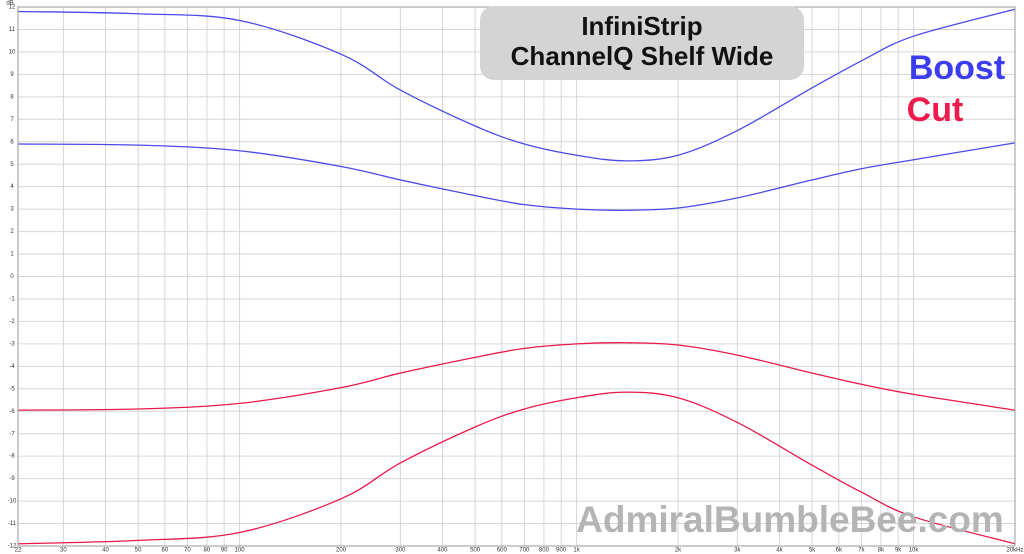 This screenshot has width=1024, height=554. I want to click on y-tick-label: -2, so click(12, 322).